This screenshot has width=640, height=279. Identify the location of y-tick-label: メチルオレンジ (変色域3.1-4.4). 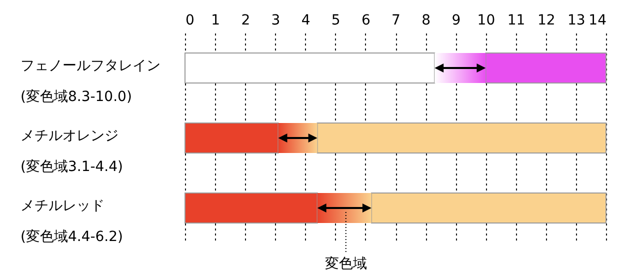
(72, 151).